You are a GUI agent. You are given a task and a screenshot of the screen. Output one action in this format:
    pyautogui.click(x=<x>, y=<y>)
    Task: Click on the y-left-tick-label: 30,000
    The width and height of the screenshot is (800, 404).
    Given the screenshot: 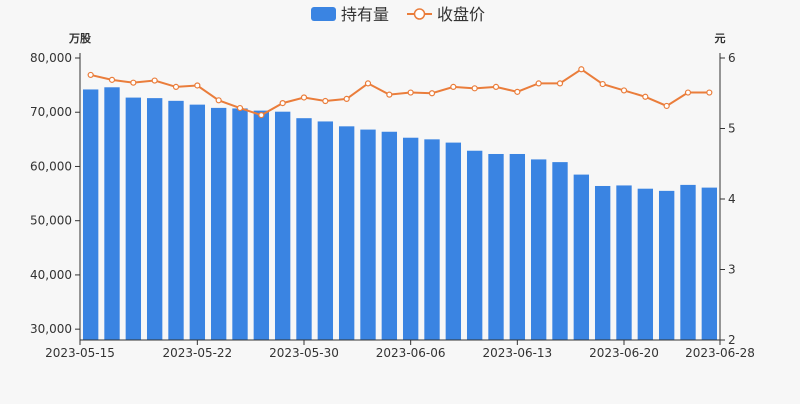 What is the action you would take?
    pyautogui.click(x=51, y=329)
    